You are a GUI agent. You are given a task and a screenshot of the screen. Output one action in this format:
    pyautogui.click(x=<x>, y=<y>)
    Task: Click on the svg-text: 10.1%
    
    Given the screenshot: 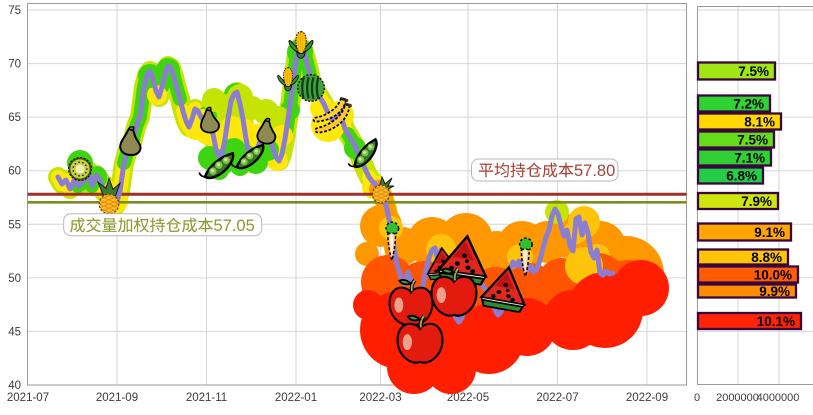 What is the action you would take?
    pyautogui.click(x=776, y=321)
    